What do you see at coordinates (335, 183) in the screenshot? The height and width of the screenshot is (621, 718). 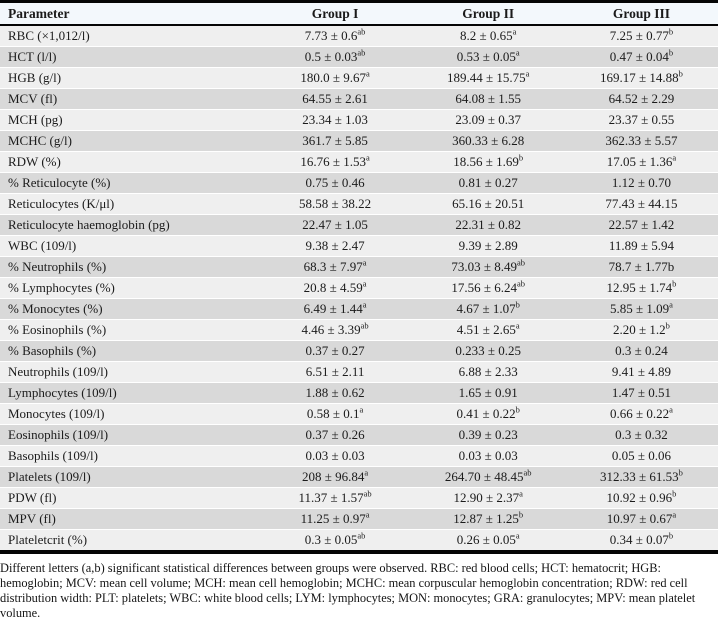 I see `value-cell: 0.75 ± 0.46` at bounding box center [335, 183].